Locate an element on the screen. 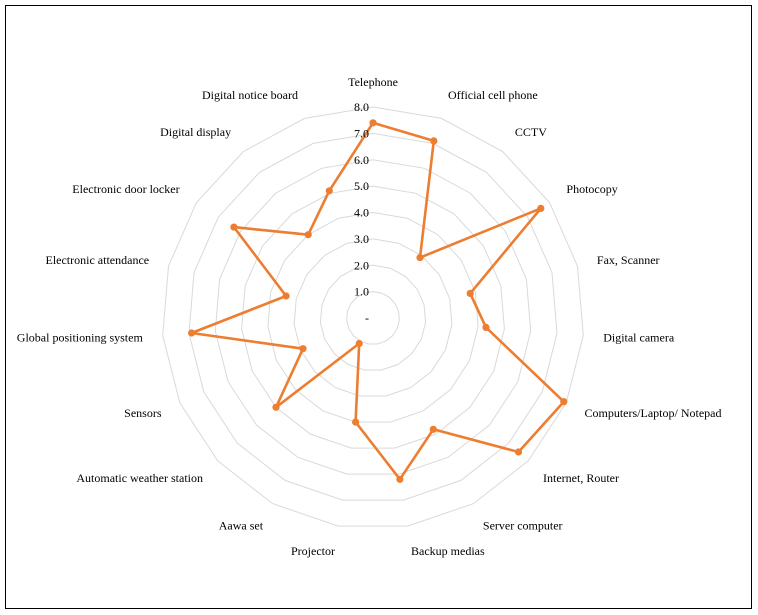 This screenshot has height=615, width=758. category-label: Sensors is located at coordinates (143, 413).